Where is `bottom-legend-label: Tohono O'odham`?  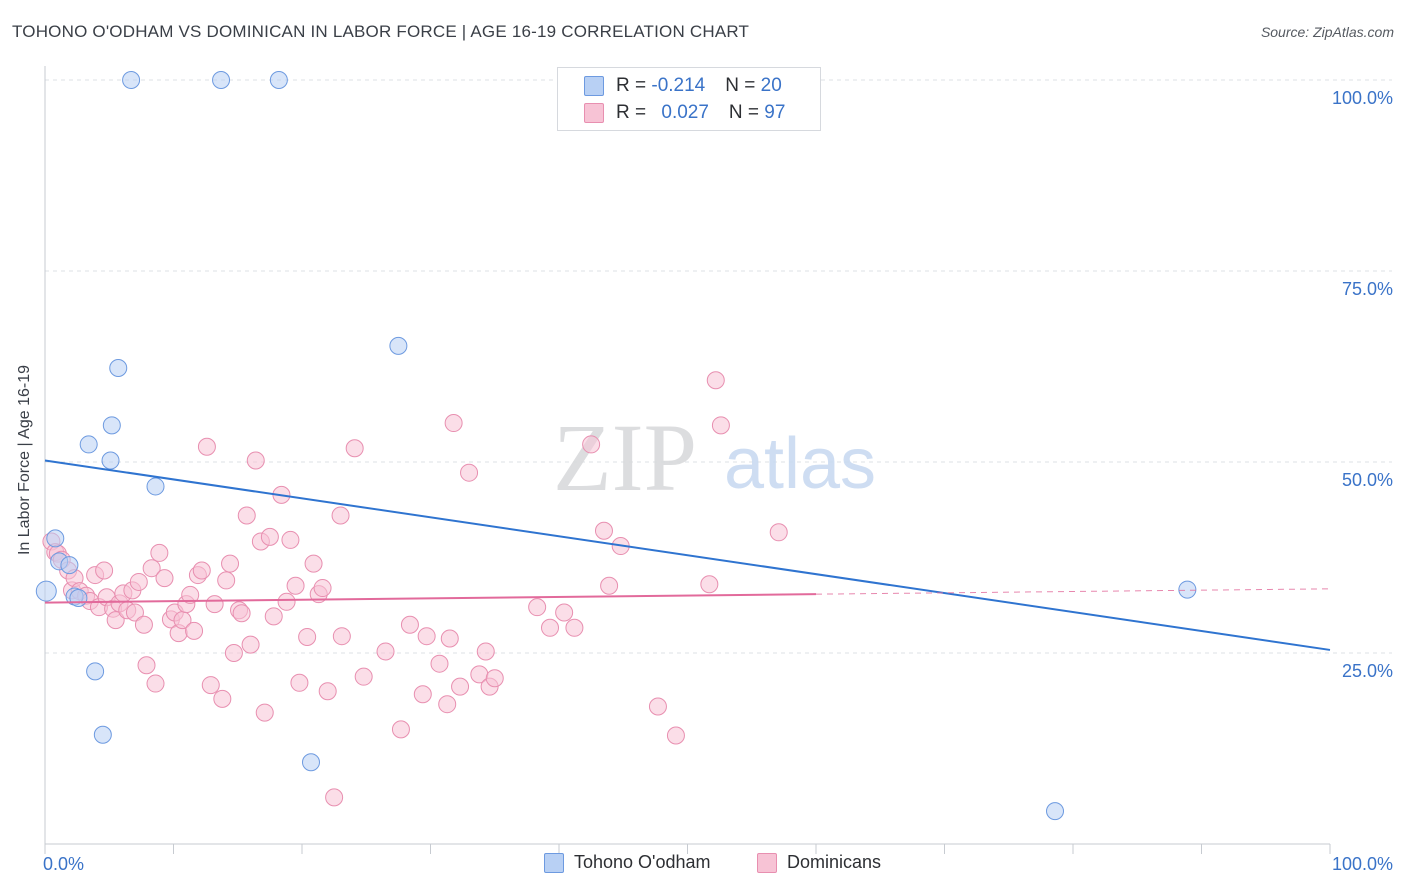 bottom-legend-label: Tohono O'odham is located at coordinates (642, 862).